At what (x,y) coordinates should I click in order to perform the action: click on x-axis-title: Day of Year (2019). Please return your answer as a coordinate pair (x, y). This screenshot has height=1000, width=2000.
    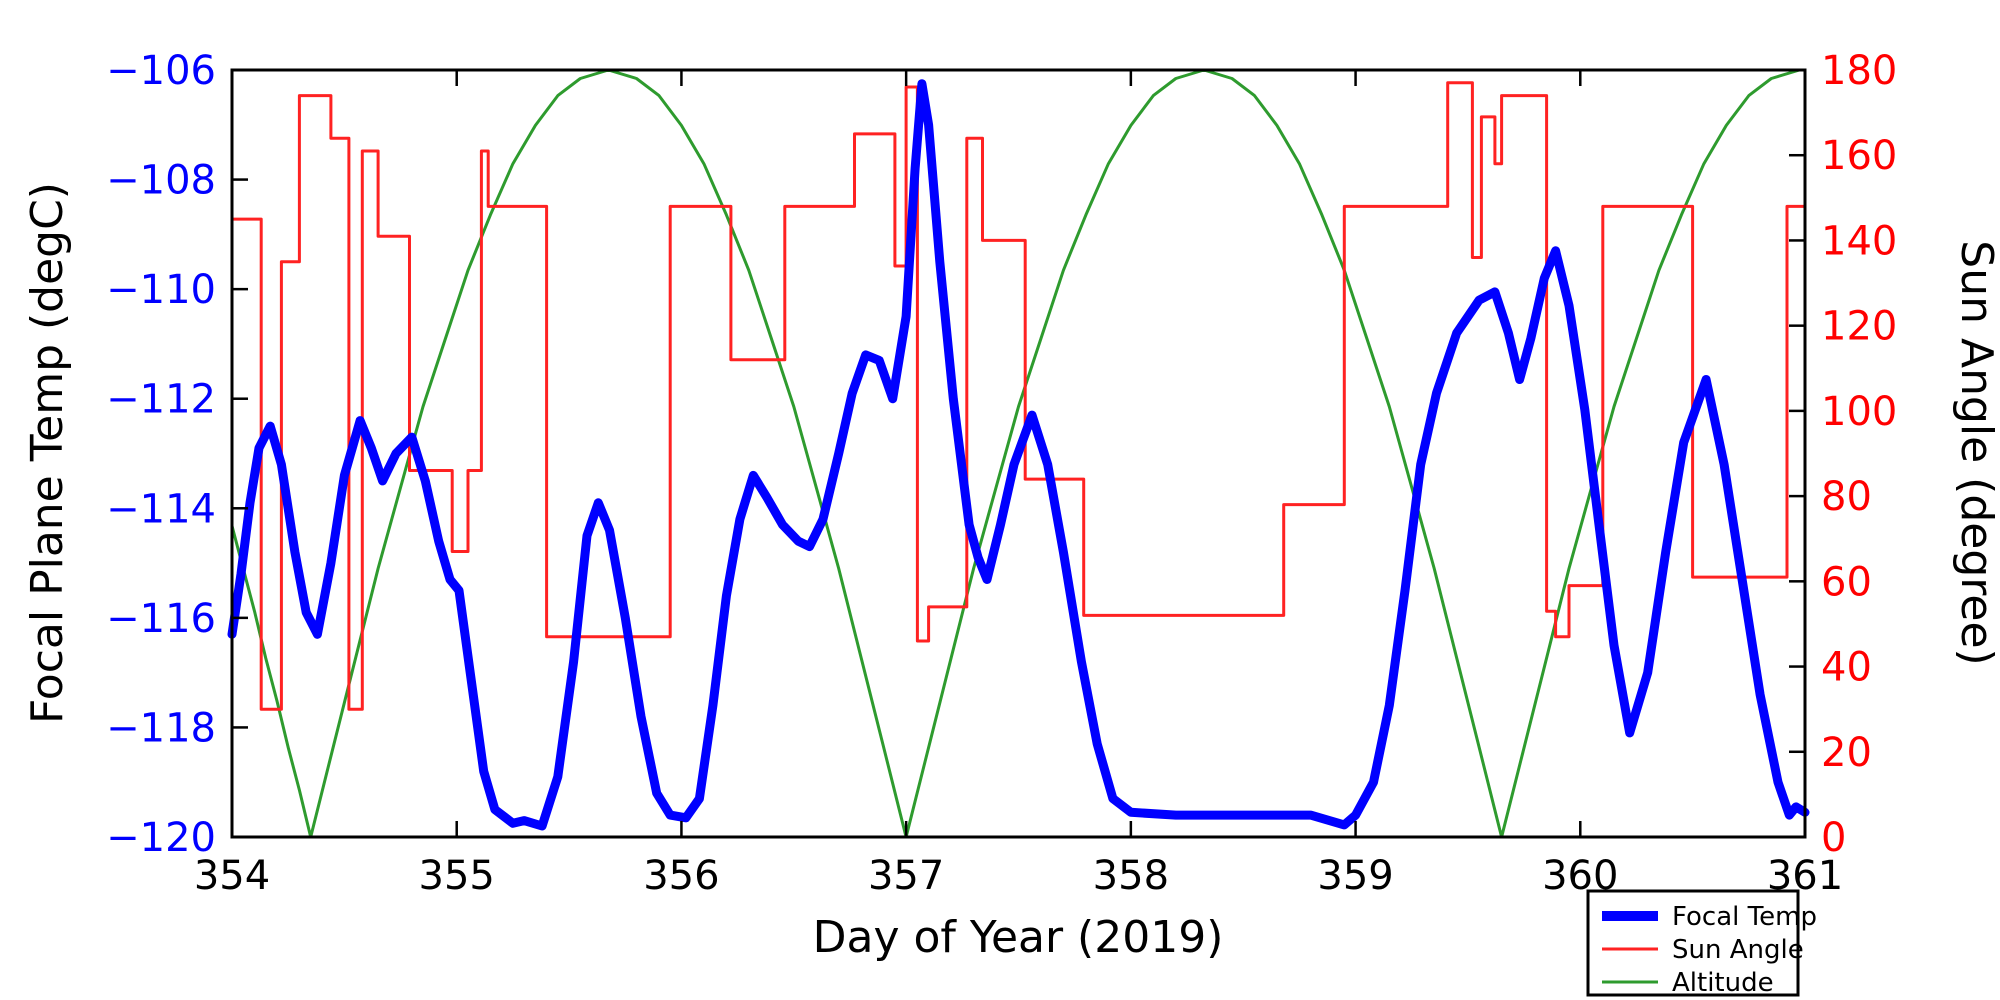
    Looking at the image, I should click on (1018, 937).